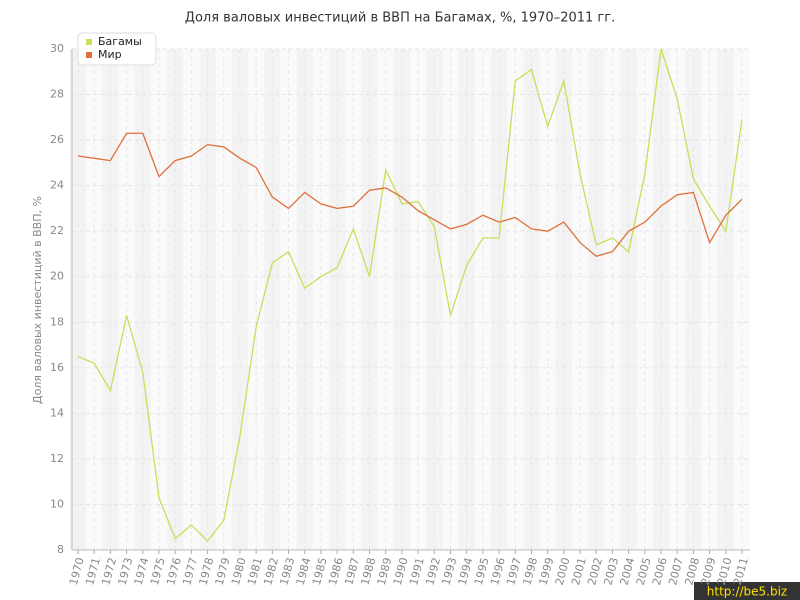 Image resolution: width=800 pixels, height=600 pixels. Describe the element at coordinates (57, 185) in the screenshot. I see `y-tick-label: 24` at that location.